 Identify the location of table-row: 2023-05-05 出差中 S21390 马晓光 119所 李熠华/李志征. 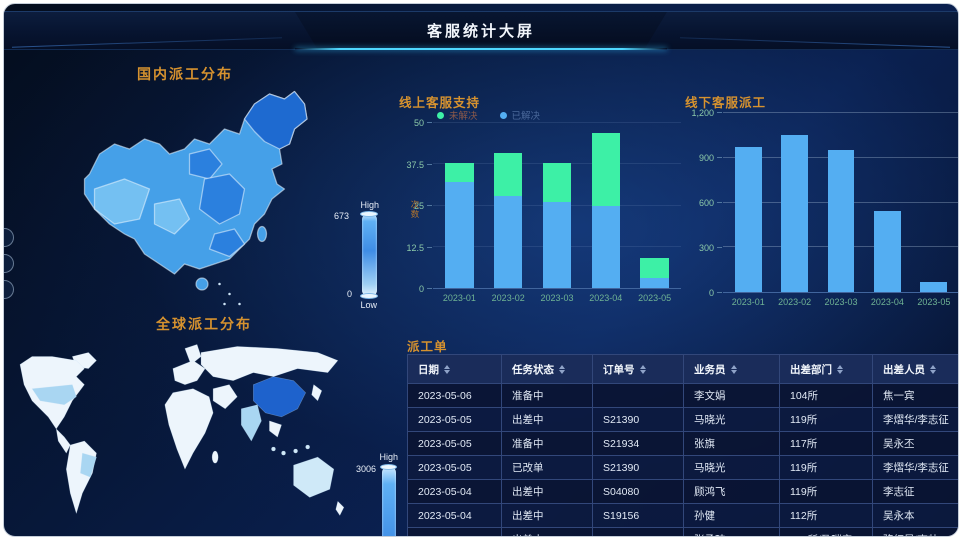
(682, 419).